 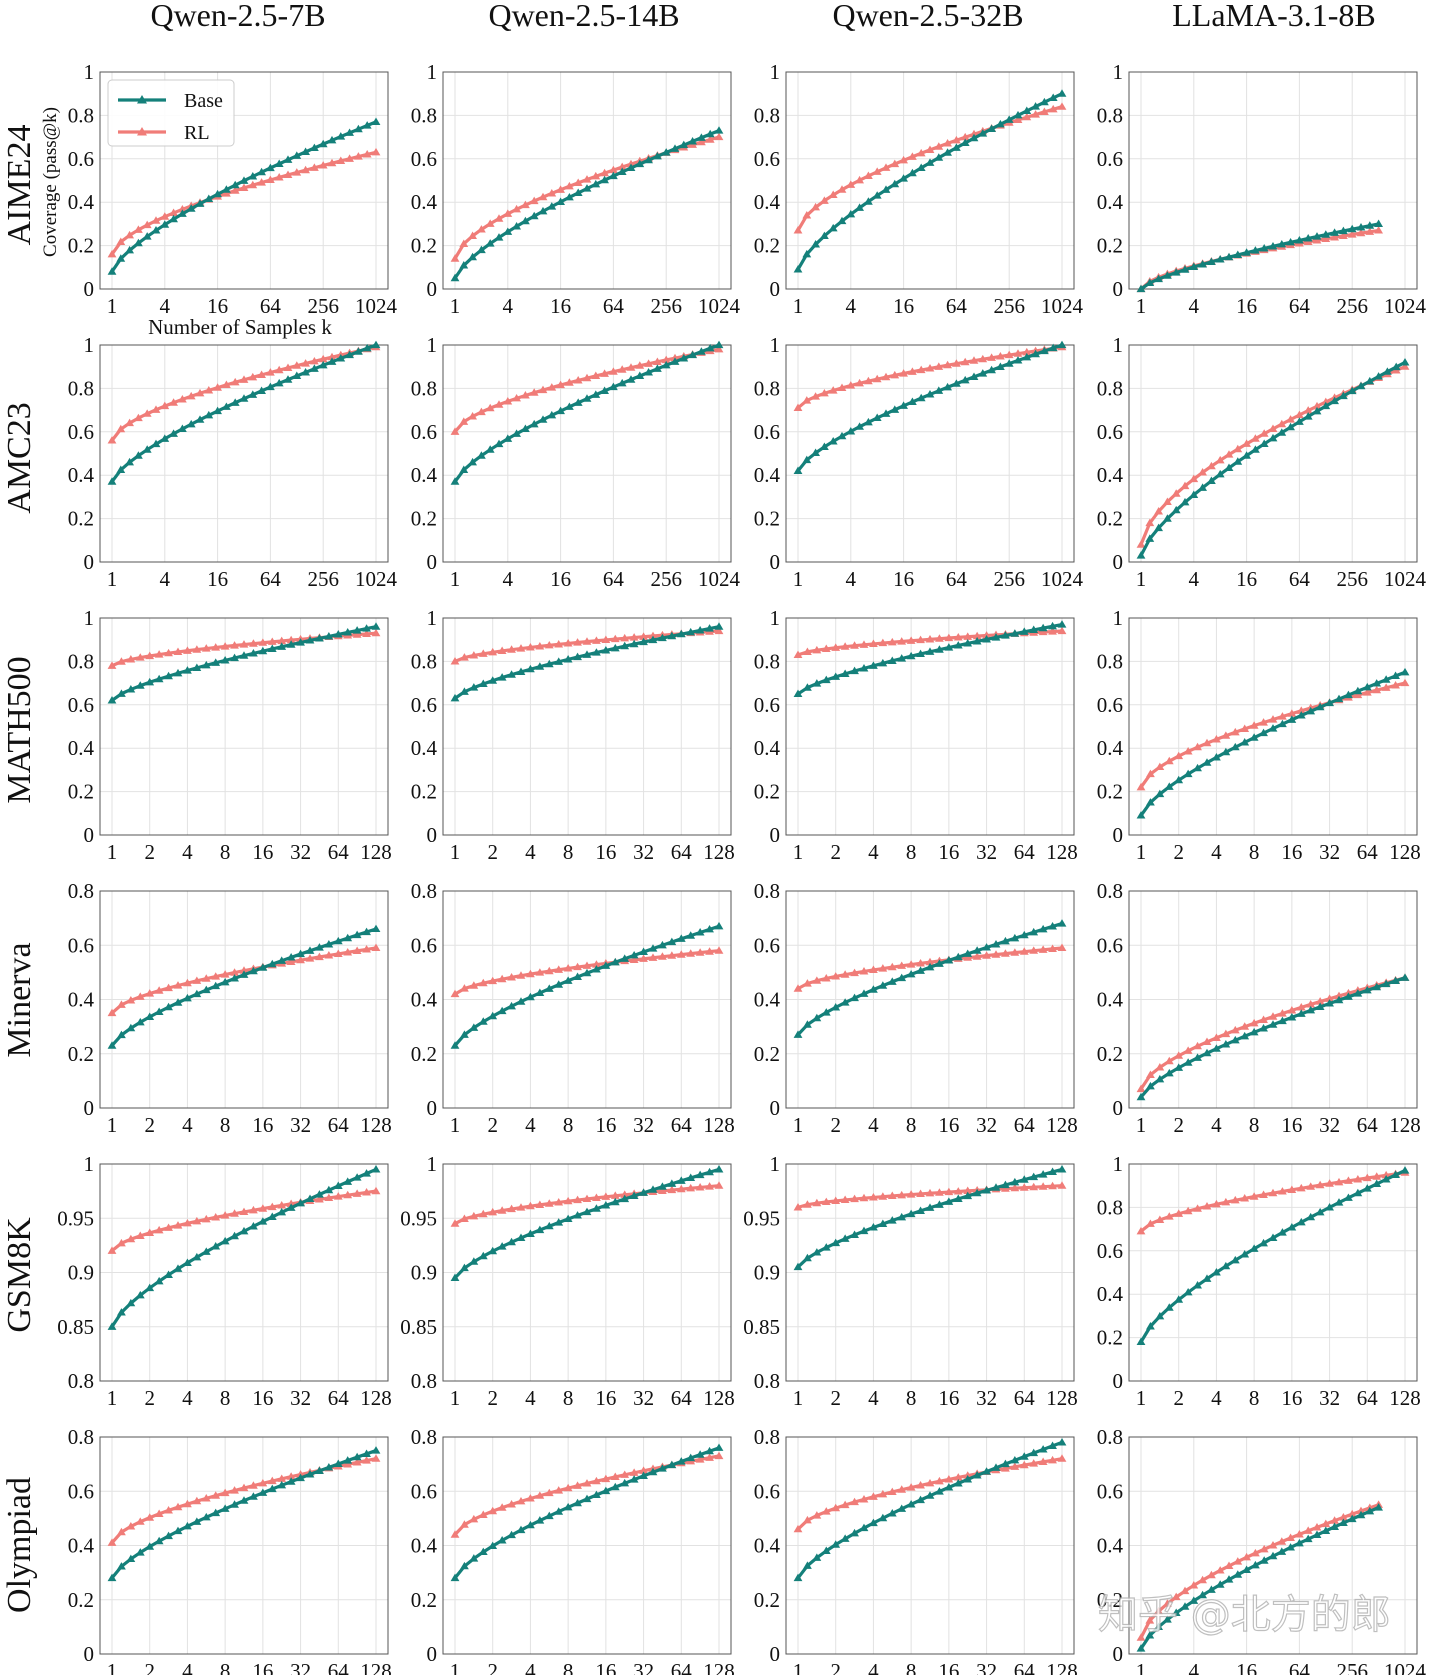 I want to click on y-tick-label: 0.85, so click(x=418, y=1327).